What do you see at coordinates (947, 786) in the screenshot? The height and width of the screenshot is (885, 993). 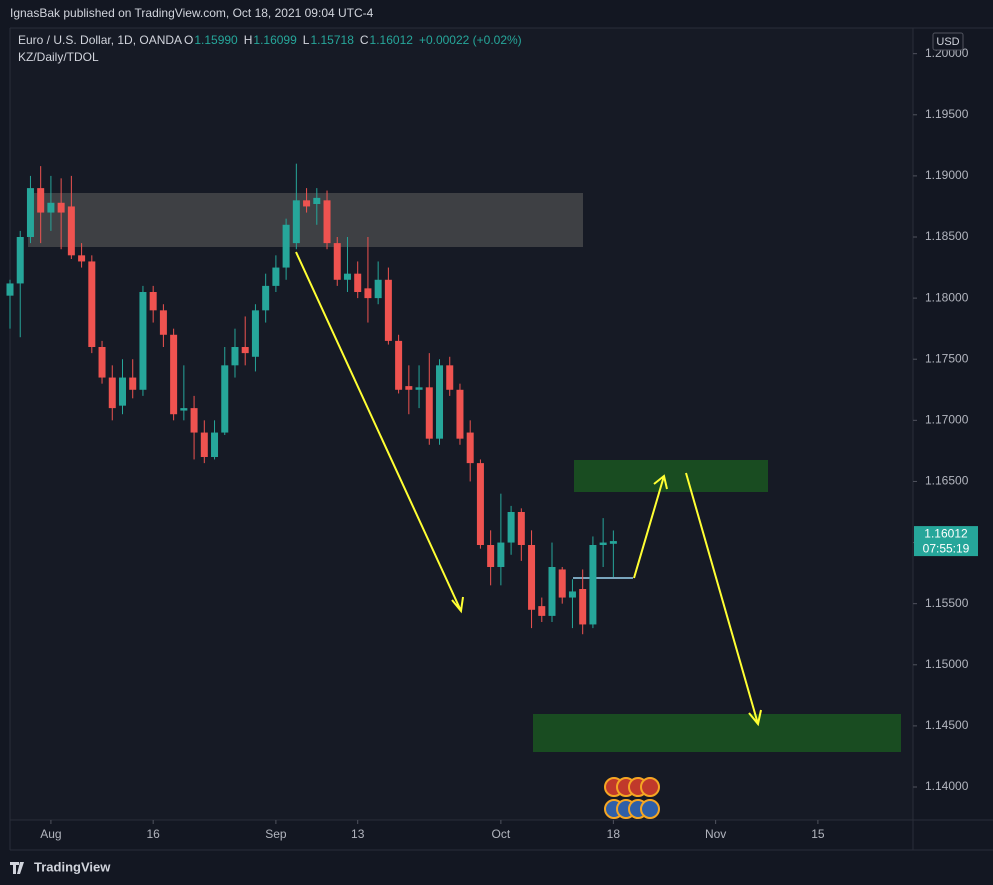 I see `y-tick-label: 1.14000` at bounding box center [947, 786].